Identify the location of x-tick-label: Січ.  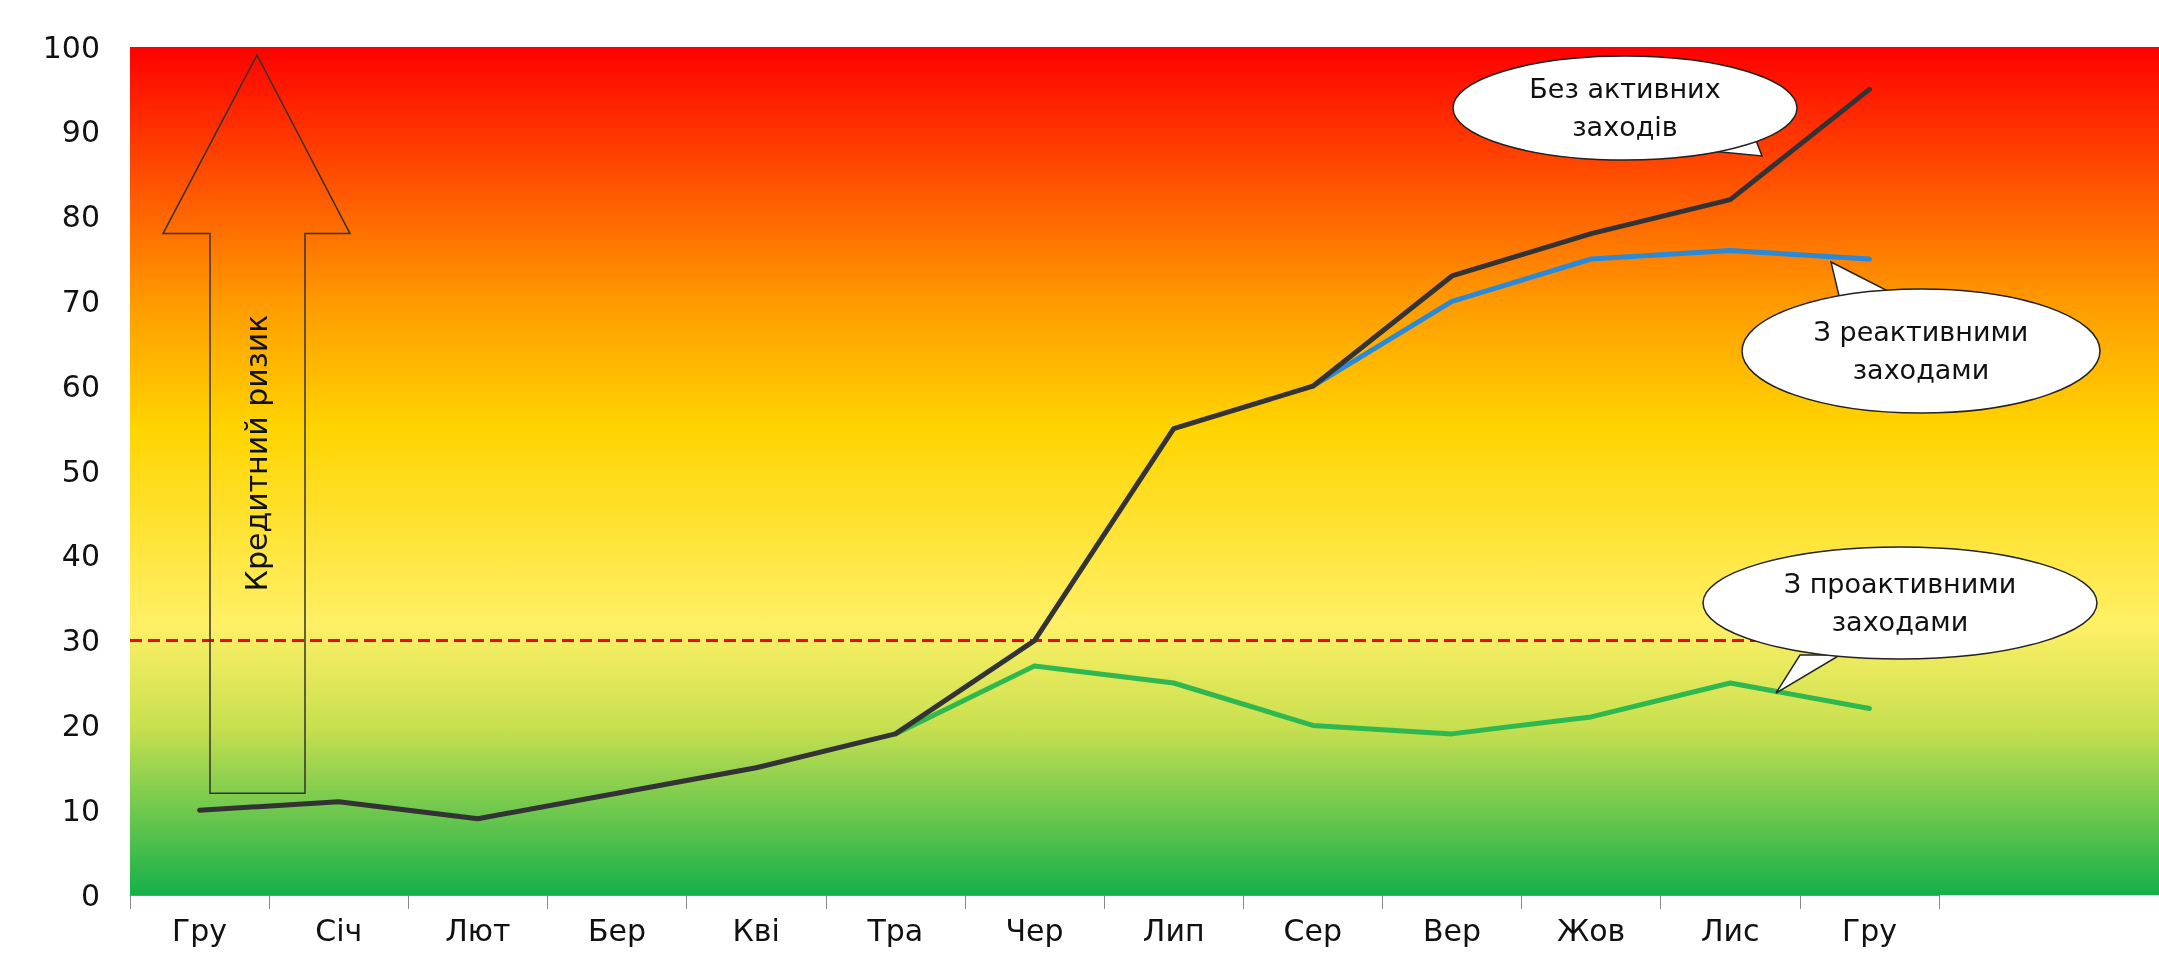
(339, 930).